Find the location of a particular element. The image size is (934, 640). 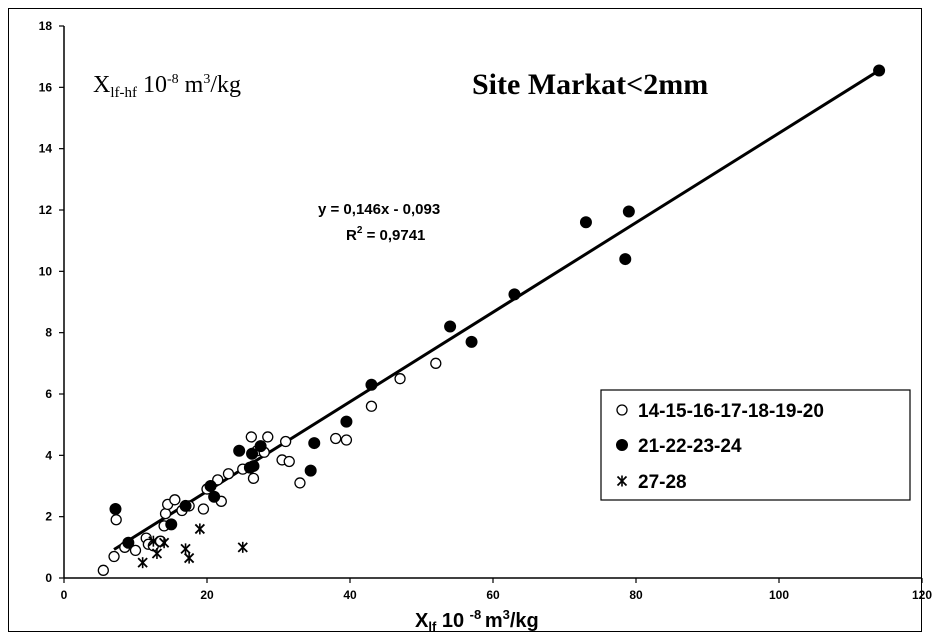

y-tick-label: 8 is located at coordinates (48, 333).